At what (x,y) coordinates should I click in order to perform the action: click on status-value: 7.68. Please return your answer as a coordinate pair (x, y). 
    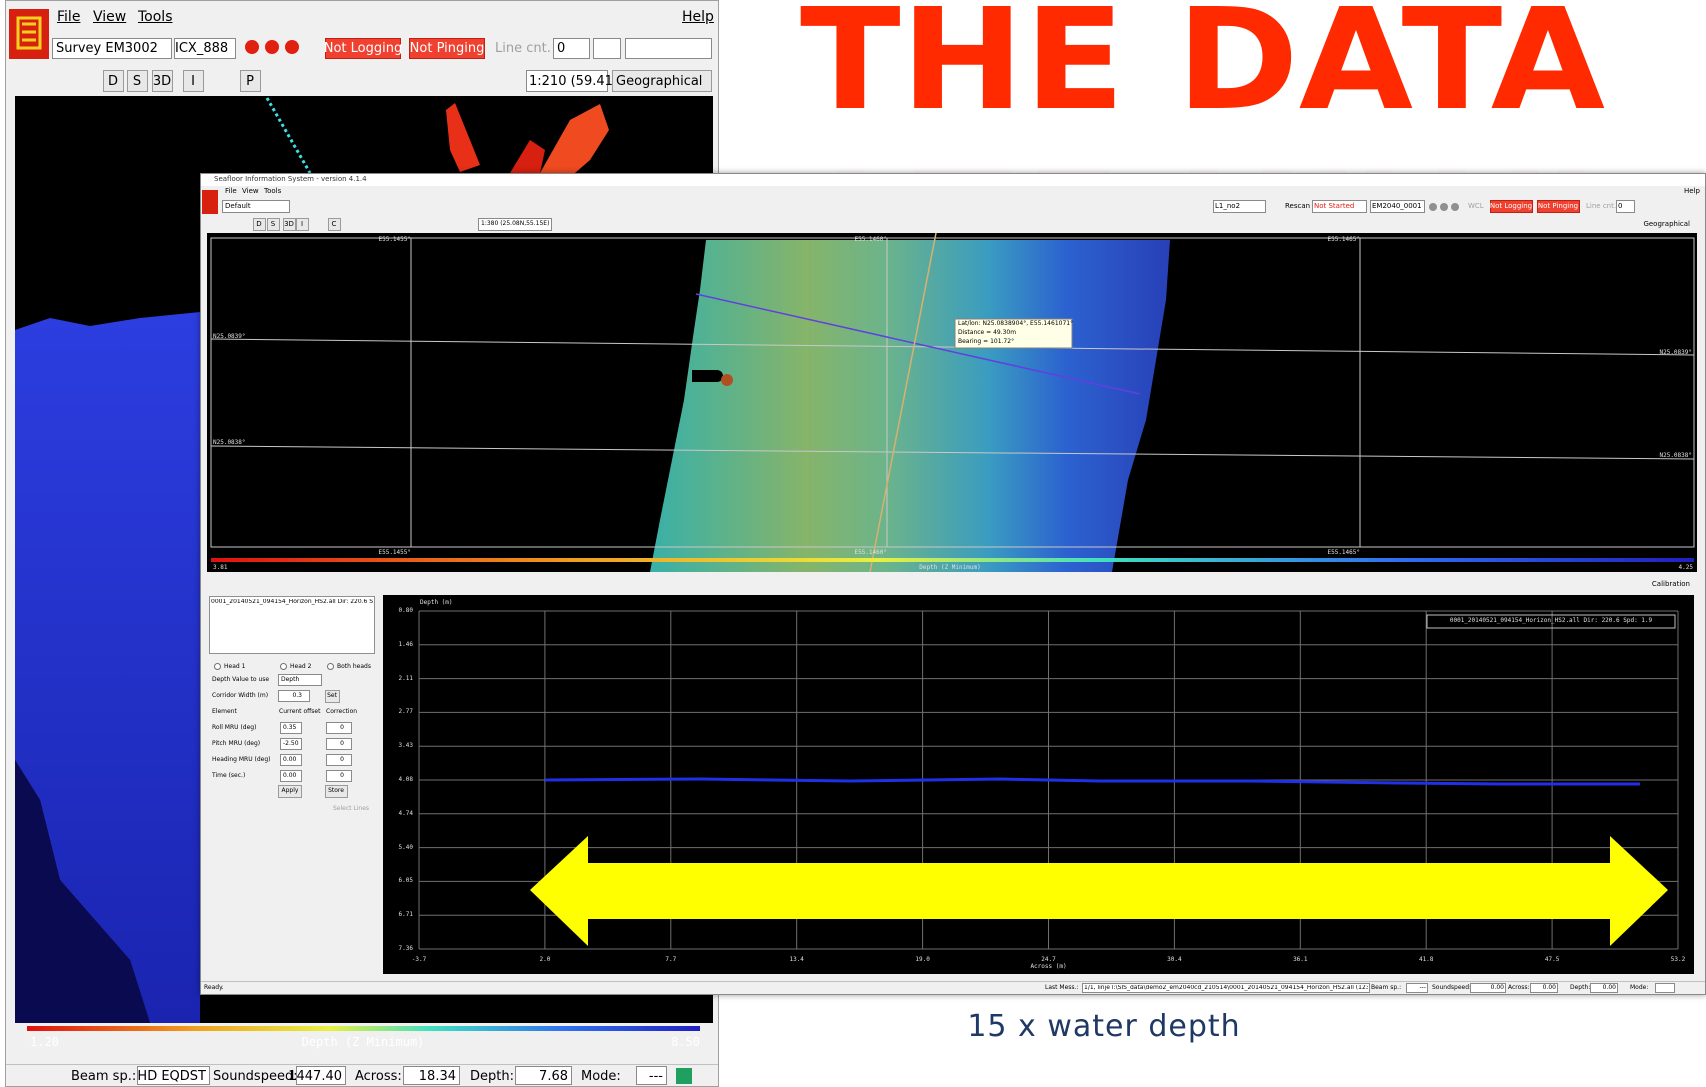
    Looking at the image, I should click on (553, 1076).